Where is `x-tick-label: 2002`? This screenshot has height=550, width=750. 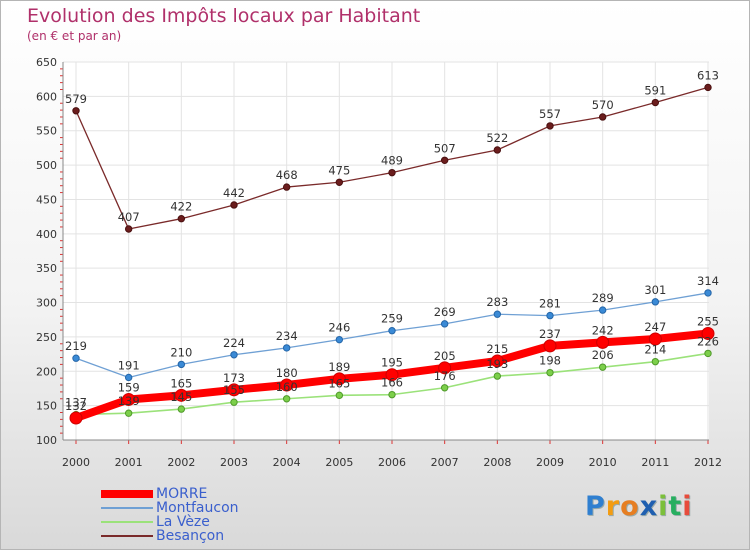
x-tick-label: 2002 is located at coordinates (181, 462).